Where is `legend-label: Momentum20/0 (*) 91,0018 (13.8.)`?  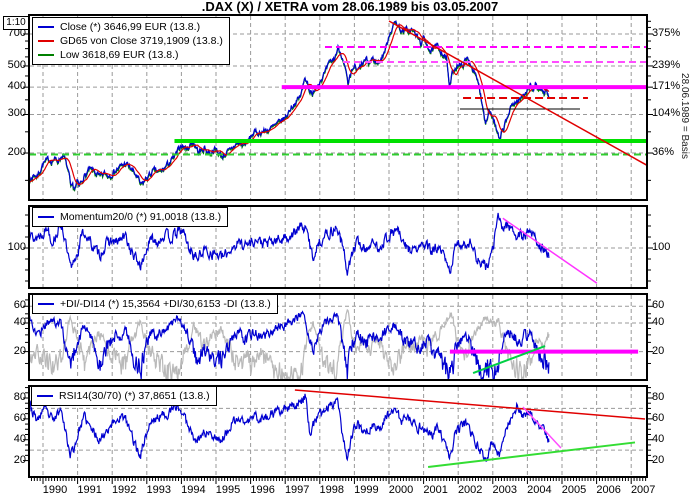 legend-label: Momentum20/0 (*) 91,0018 (13.8.) is located at coordinates (141, 217).